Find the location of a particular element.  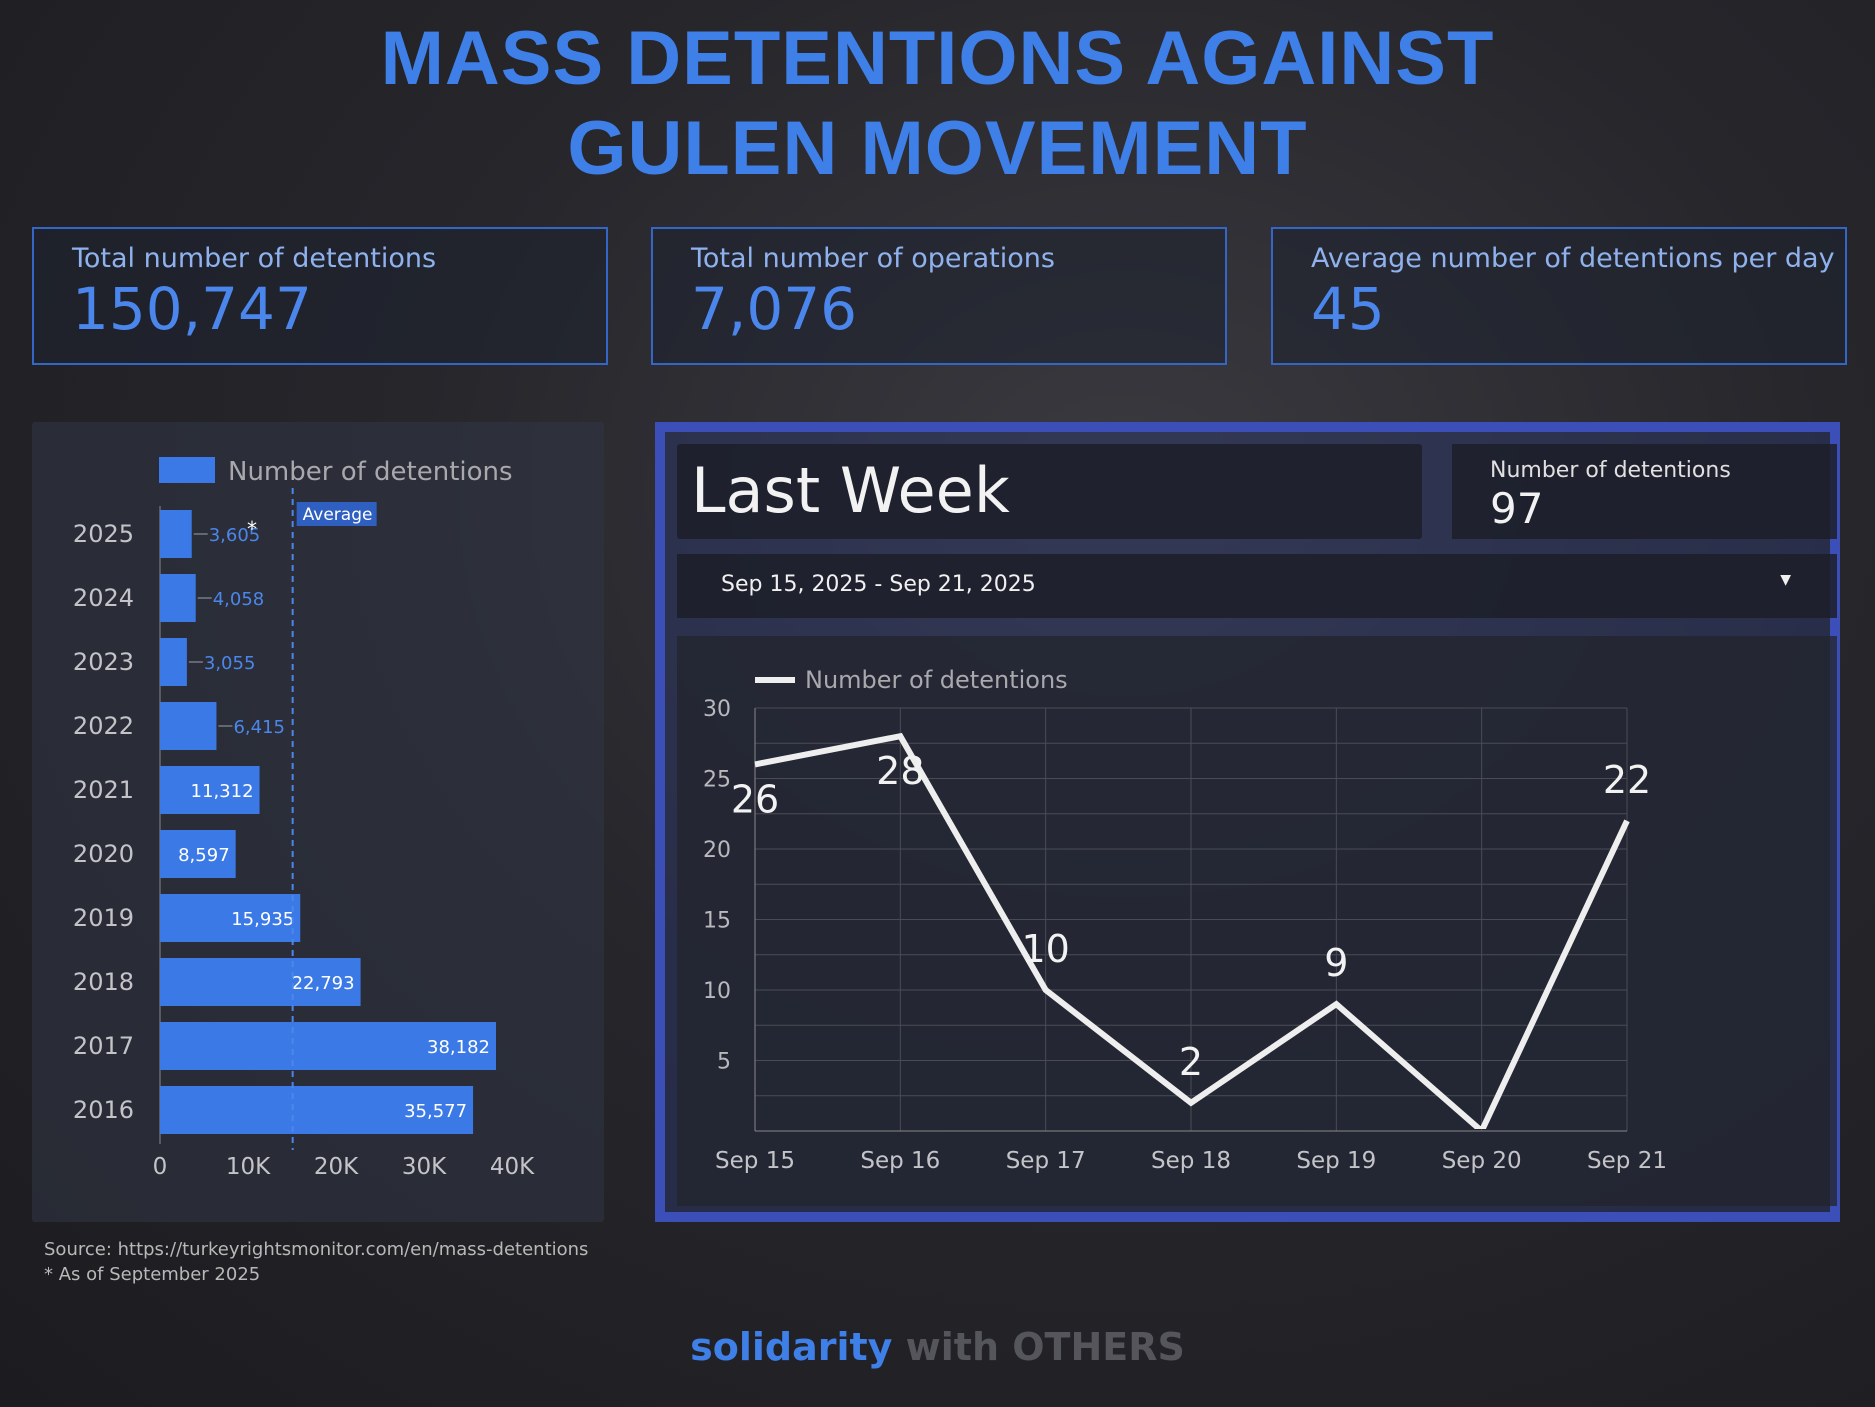

title-line-2: GULEN MOVEMENT is located at coordinates (937, 148).